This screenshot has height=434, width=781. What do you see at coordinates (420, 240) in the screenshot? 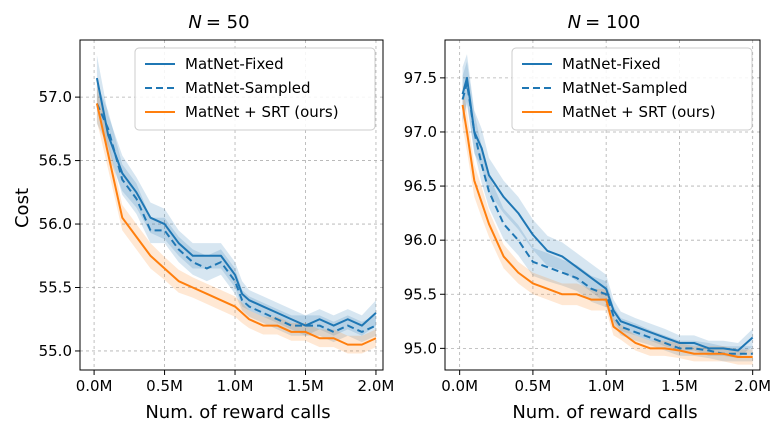
I see `y-tick-label: 96.0` at bounding box center [420, 240].